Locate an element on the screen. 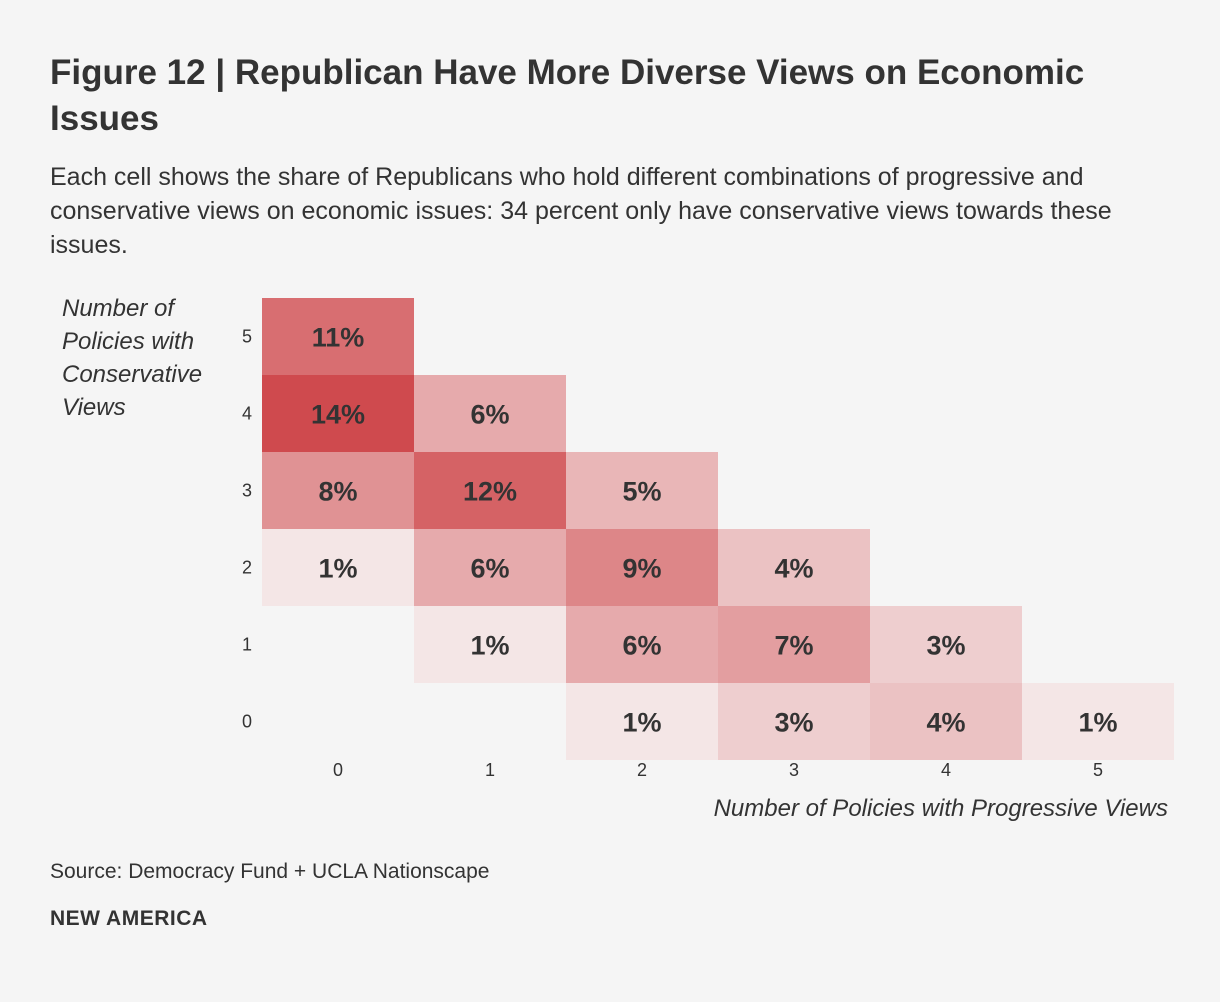 Image resolution: width=1220 pixels, height=1002 pixels. x-tick-label: 2 is located at coordinates (642, 770).